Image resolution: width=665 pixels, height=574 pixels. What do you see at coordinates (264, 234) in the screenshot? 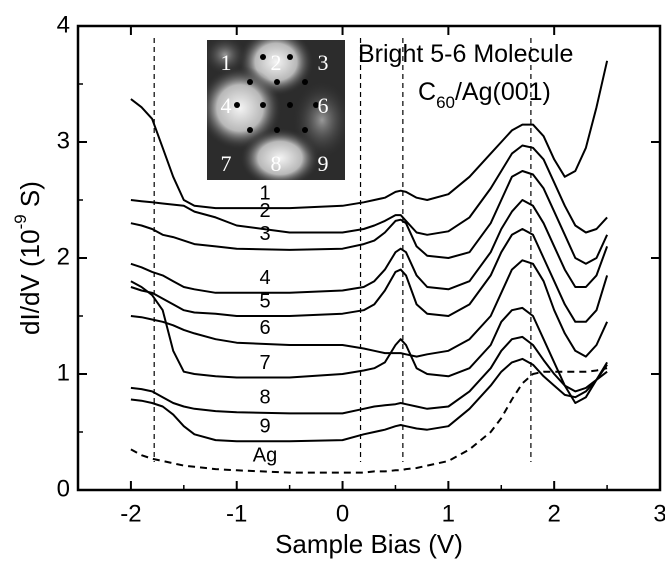
I see `series-label: 3` at bounding box center [264, 234].